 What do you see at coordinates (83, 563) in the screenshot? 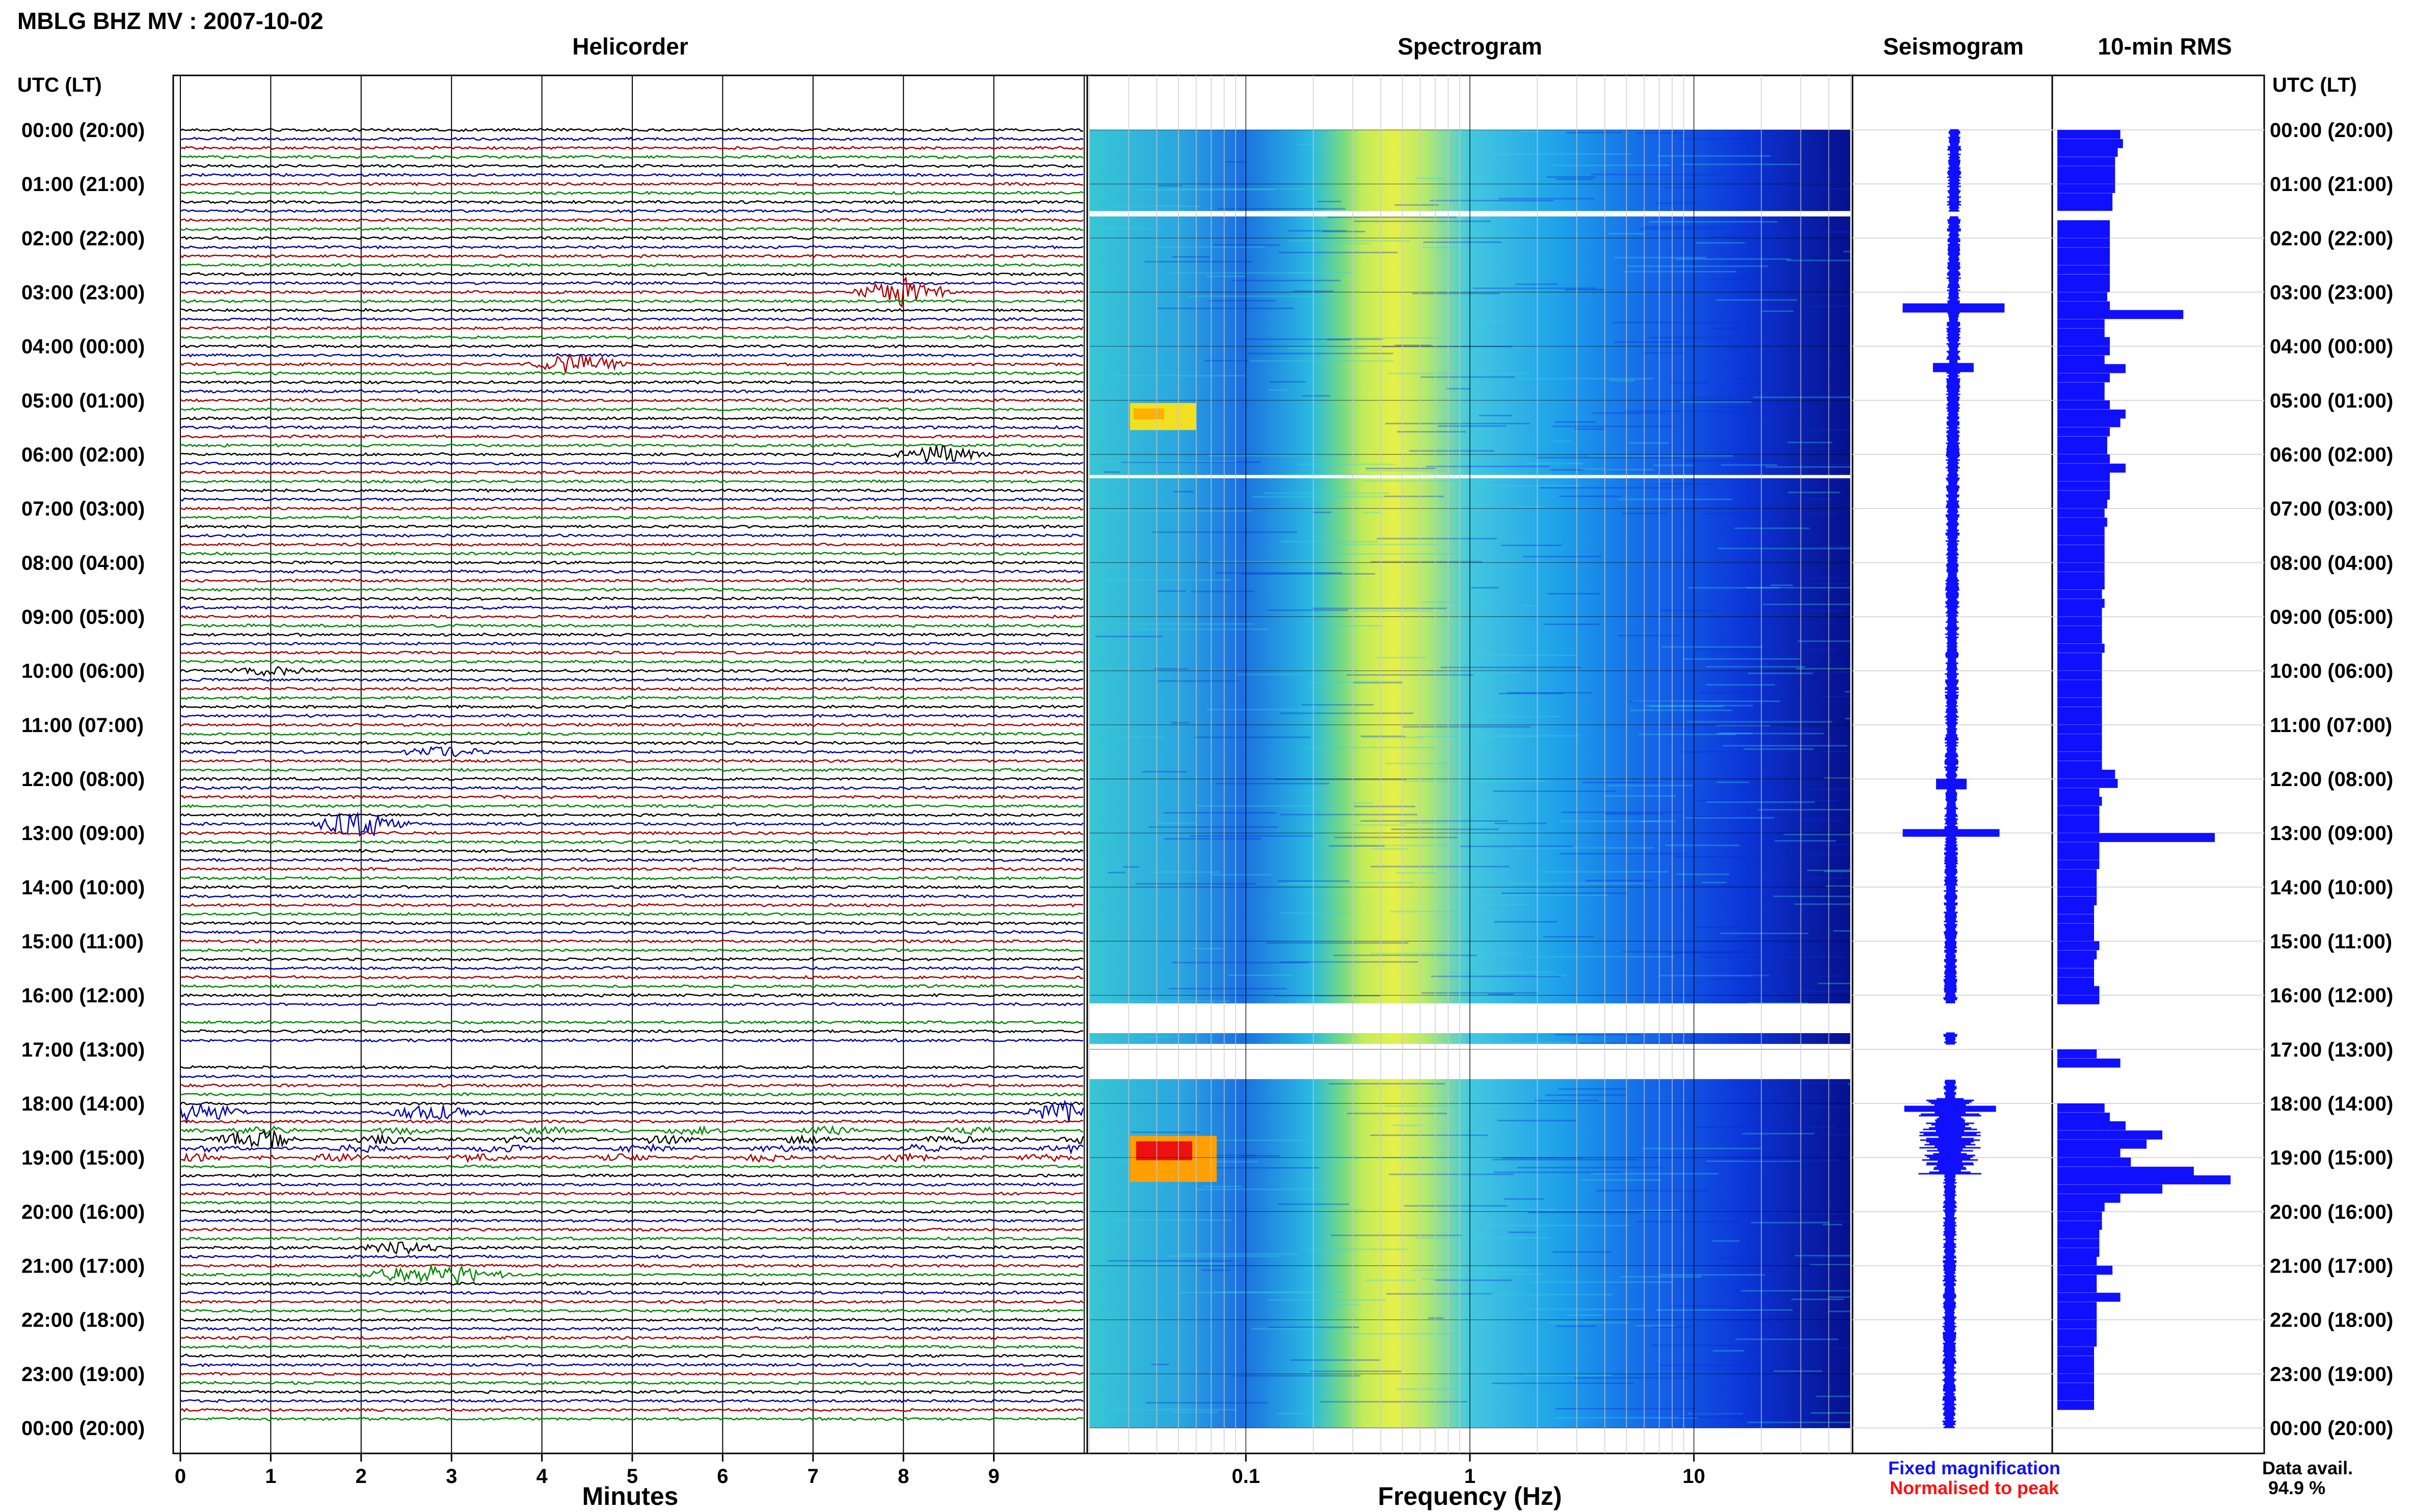
I see `time-label-left: 08:00 (04:00)` at bounding box center [83, 563].